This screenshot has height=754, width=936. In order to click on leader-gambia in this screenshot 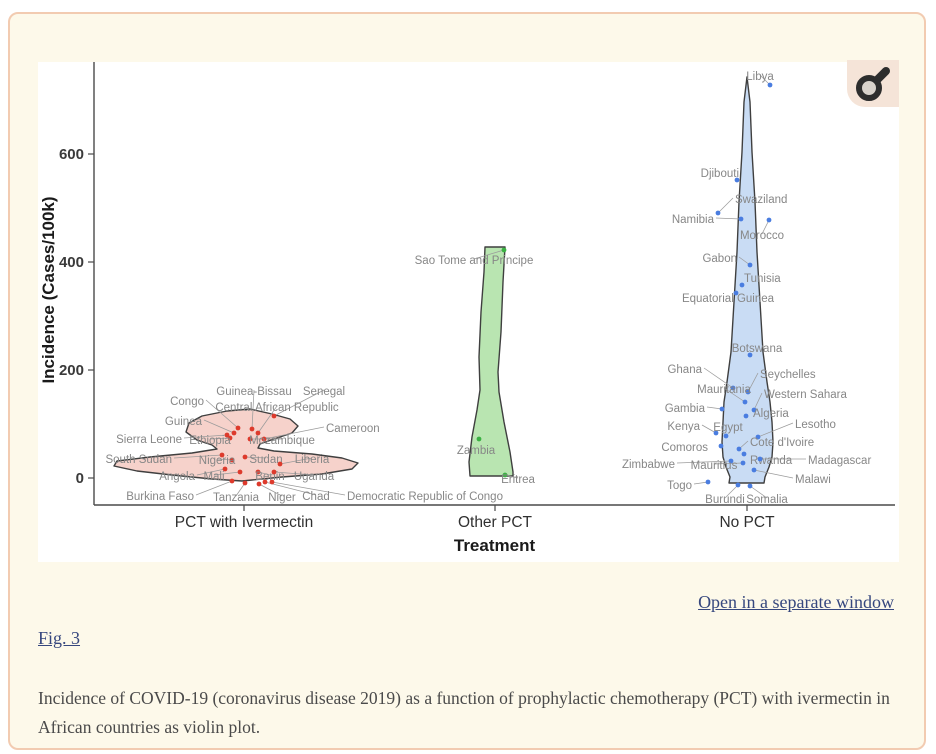, I will do `click(714, 408)`.